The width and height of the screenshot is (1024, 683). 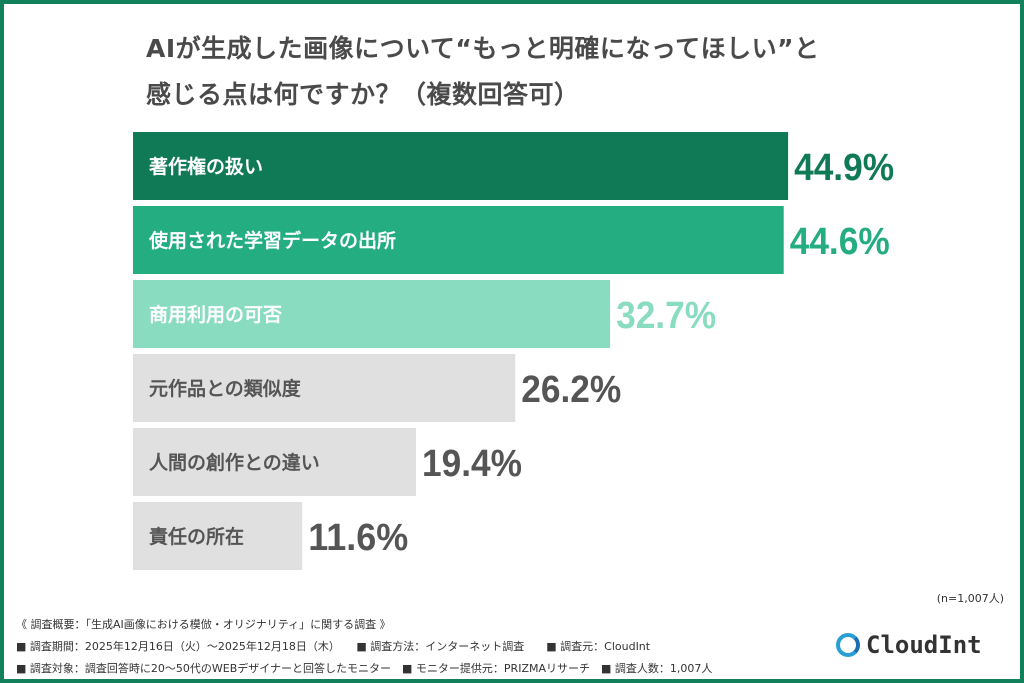 What do you see at coordinates (840, 242) in the screenshot?
I see `value-label: 44.6%` at bounding box center [840, 242].